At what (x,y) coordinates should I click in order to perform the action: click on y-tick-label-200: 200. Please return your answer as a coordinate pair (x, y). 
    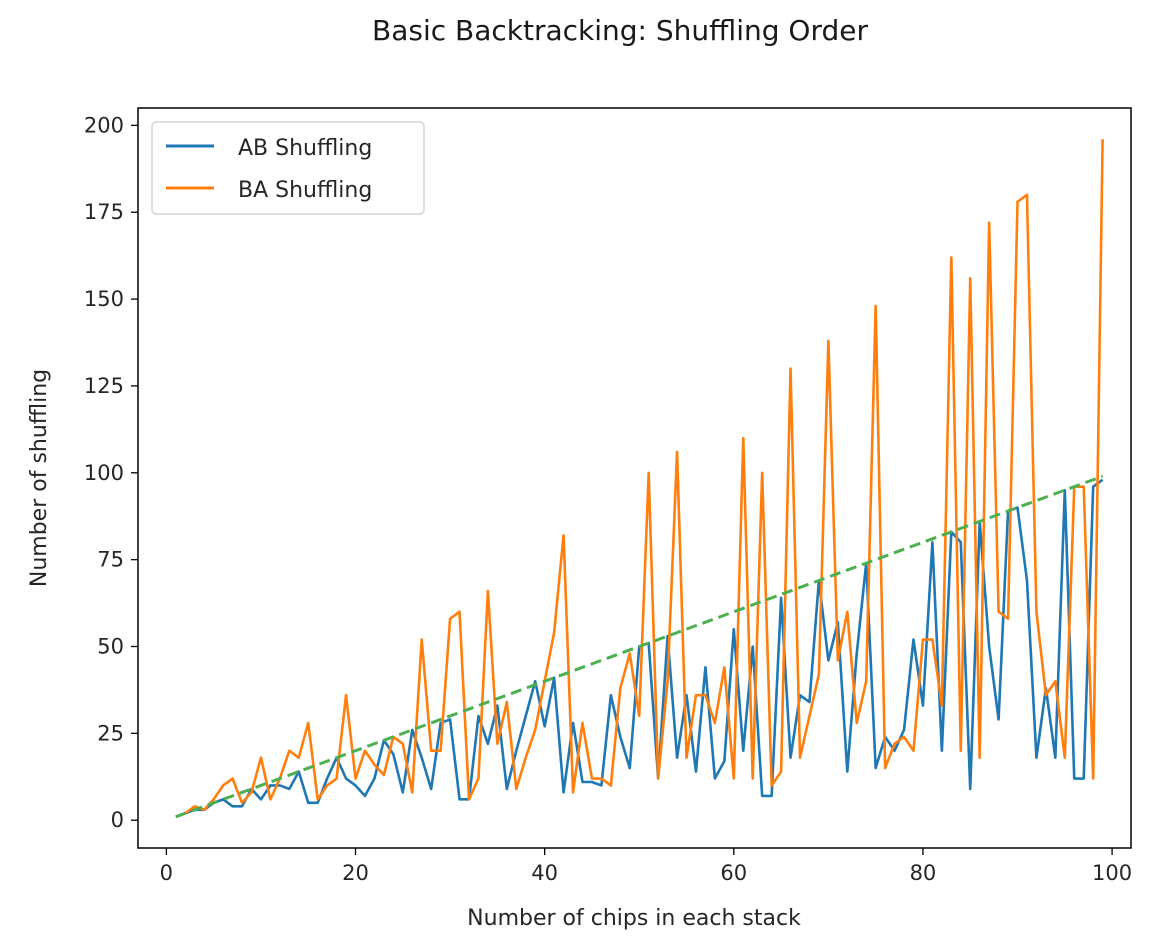
    Looking at the image, I should click on (104, 125).